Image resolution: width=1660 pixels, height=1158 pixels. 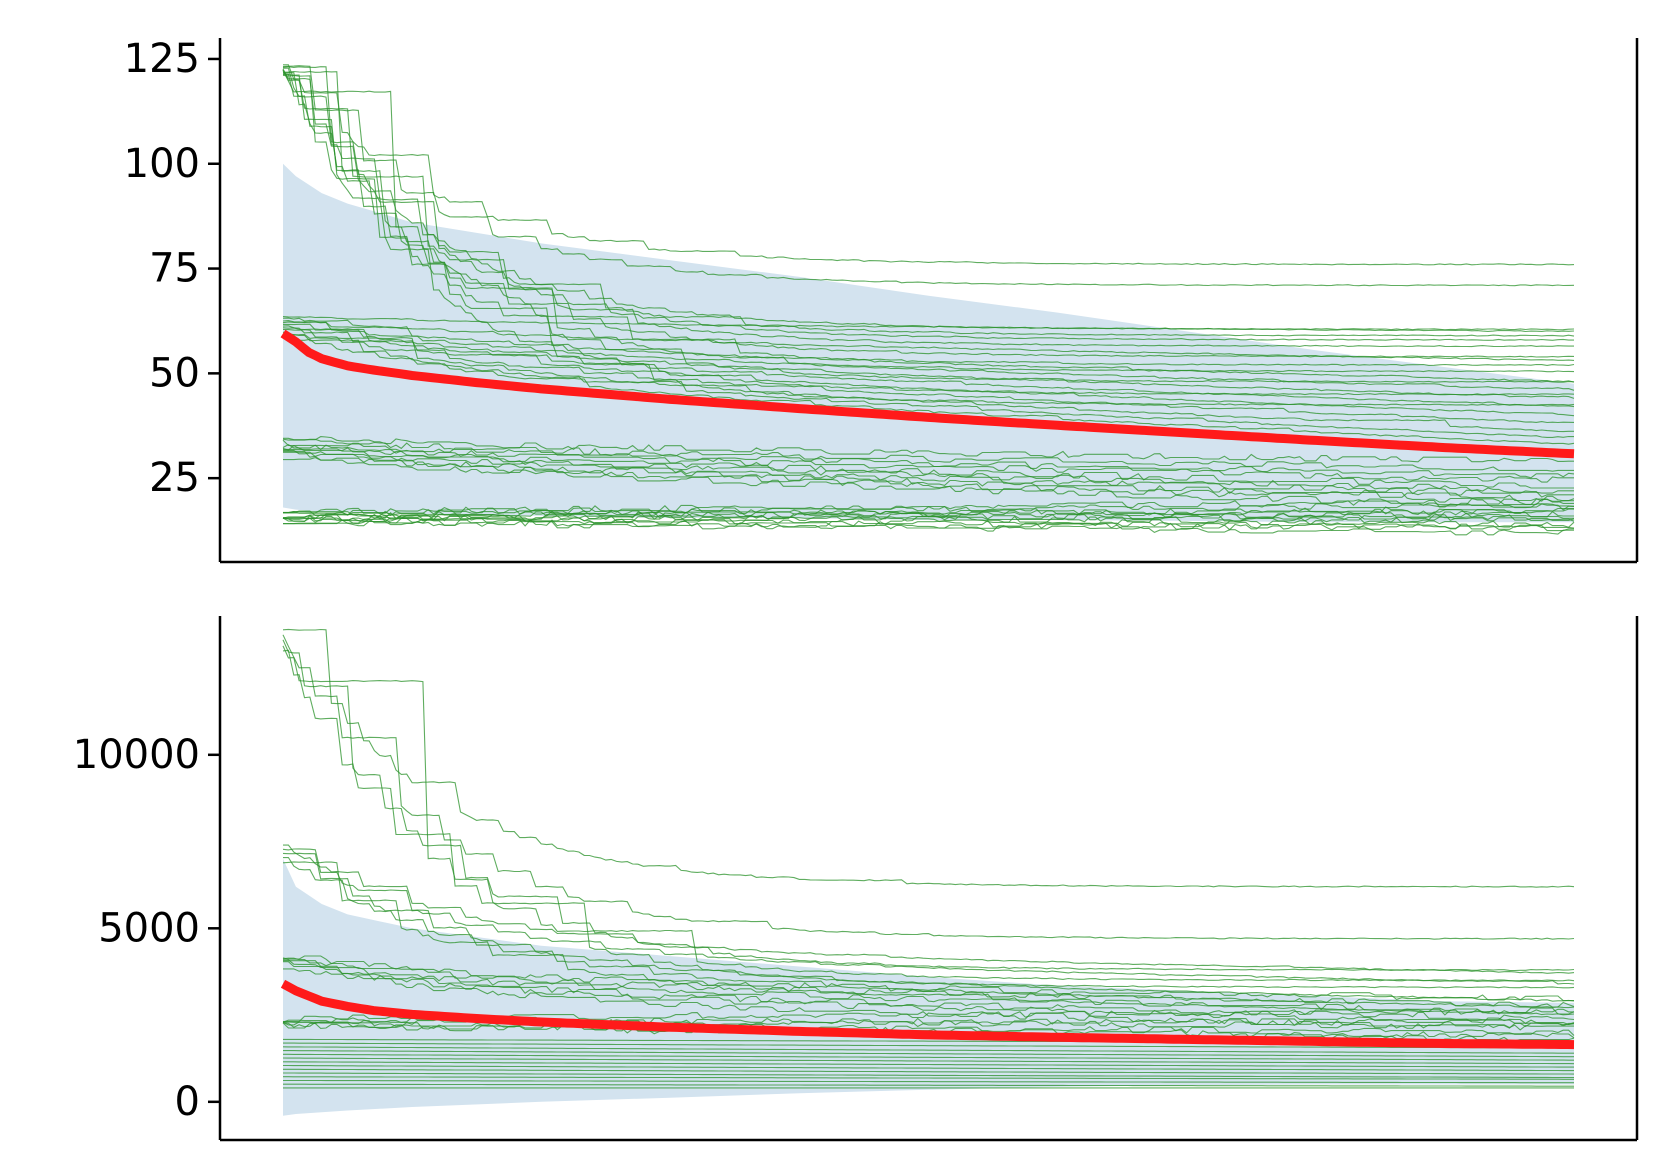 What do you see at coordinates (136, 755) in the screenshot?
I see `y-tick-label: 10000` at bounding box center [136, 755].